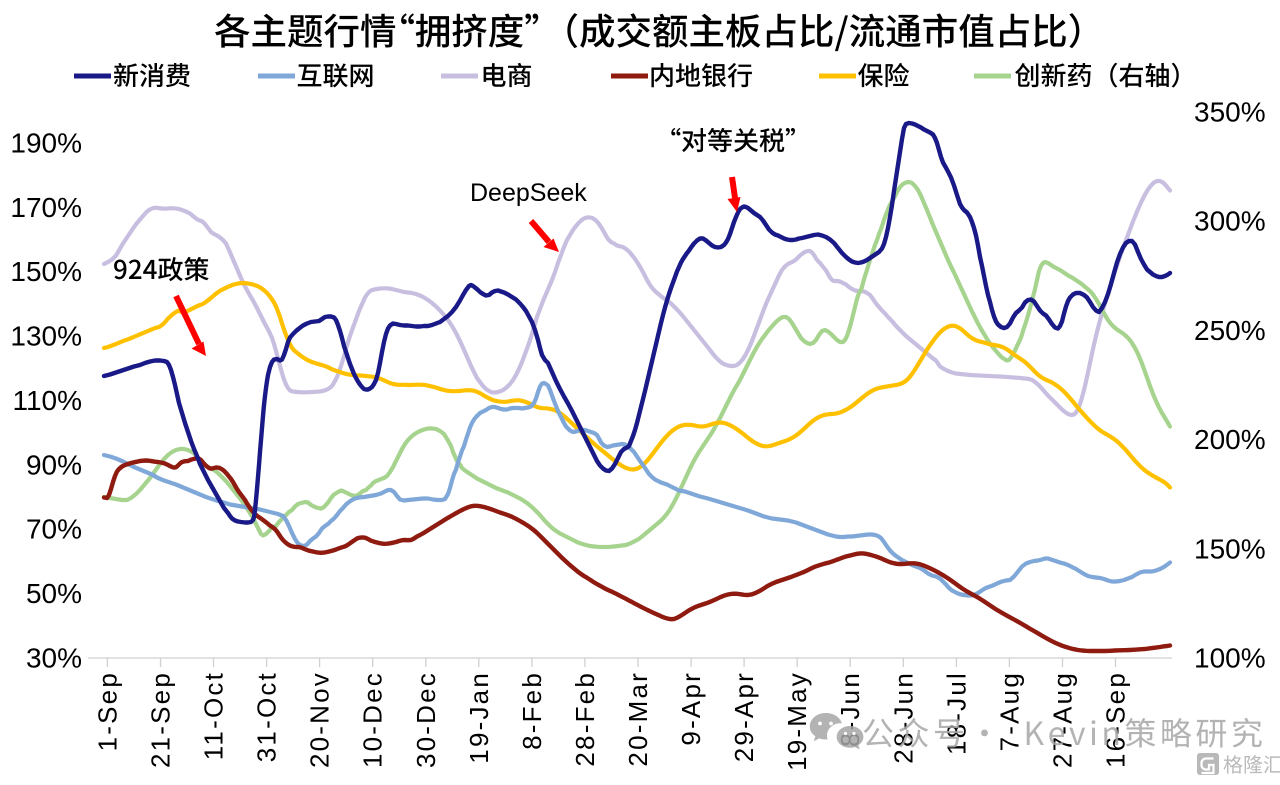 Image resolution: width=1280 pixels, height=785 pixels. I want to click on svg-text: 9-Apr, so click(691, 708).